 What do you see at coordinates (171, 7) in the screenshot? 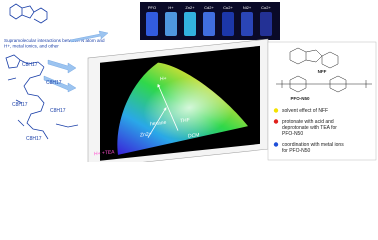
I see `vial-label: H+` at bounding box center [171, 7].